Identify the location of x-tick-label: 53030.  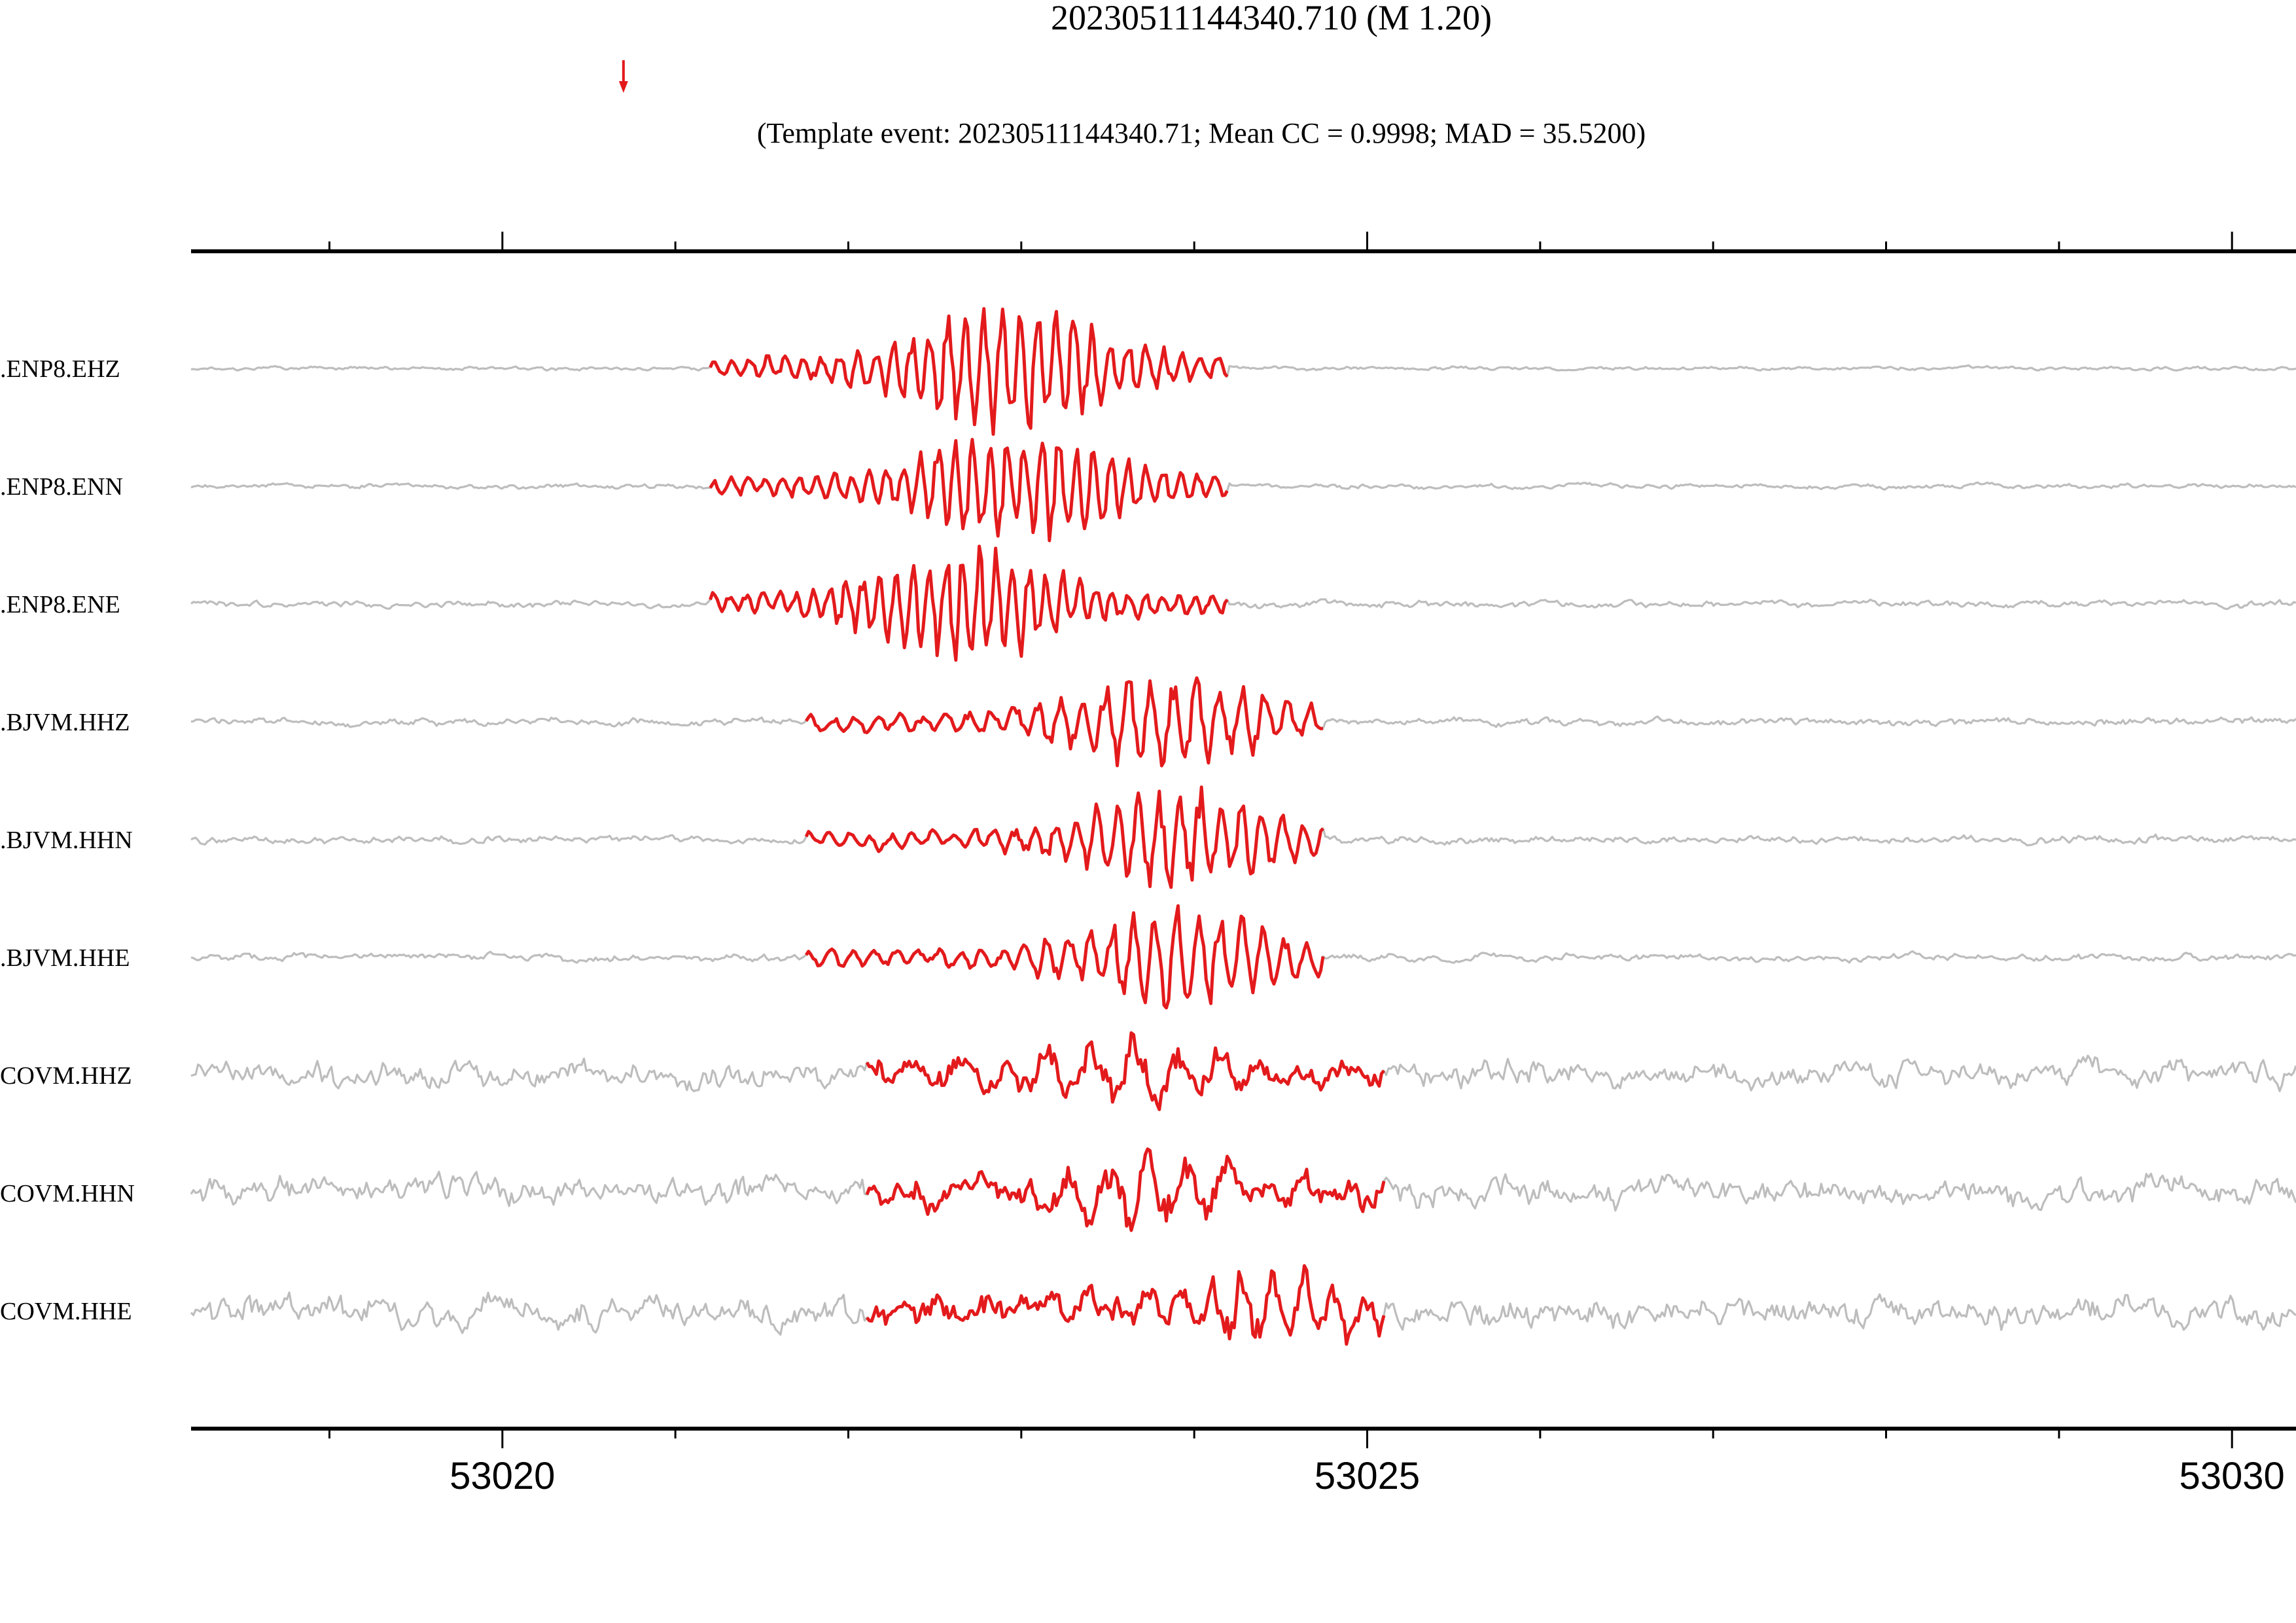
(2232, 1476).